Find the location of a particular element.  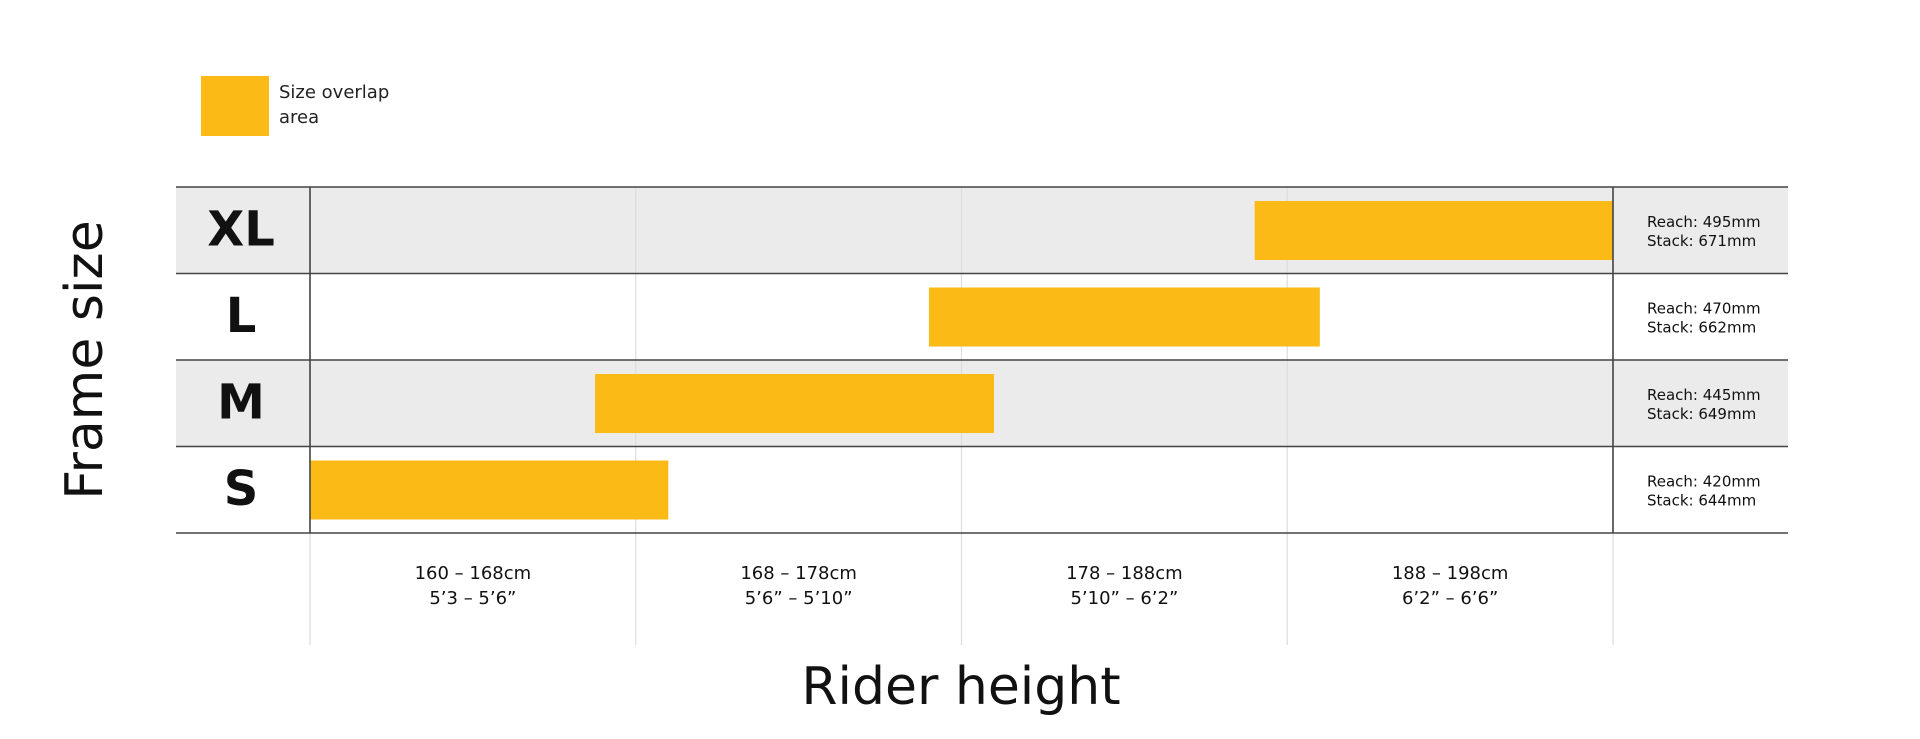

x-band-label: 188 – 198cm is located at coordinates (1450, 573).